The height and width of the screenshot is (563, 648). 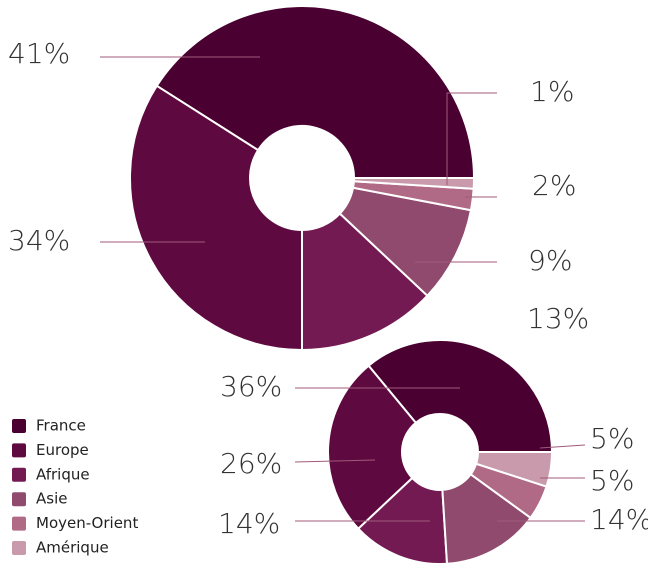 What do you see at coordinates (550, 260) in the screenshot?
I see `data-label: 9%` at bounding box center [550, 260].